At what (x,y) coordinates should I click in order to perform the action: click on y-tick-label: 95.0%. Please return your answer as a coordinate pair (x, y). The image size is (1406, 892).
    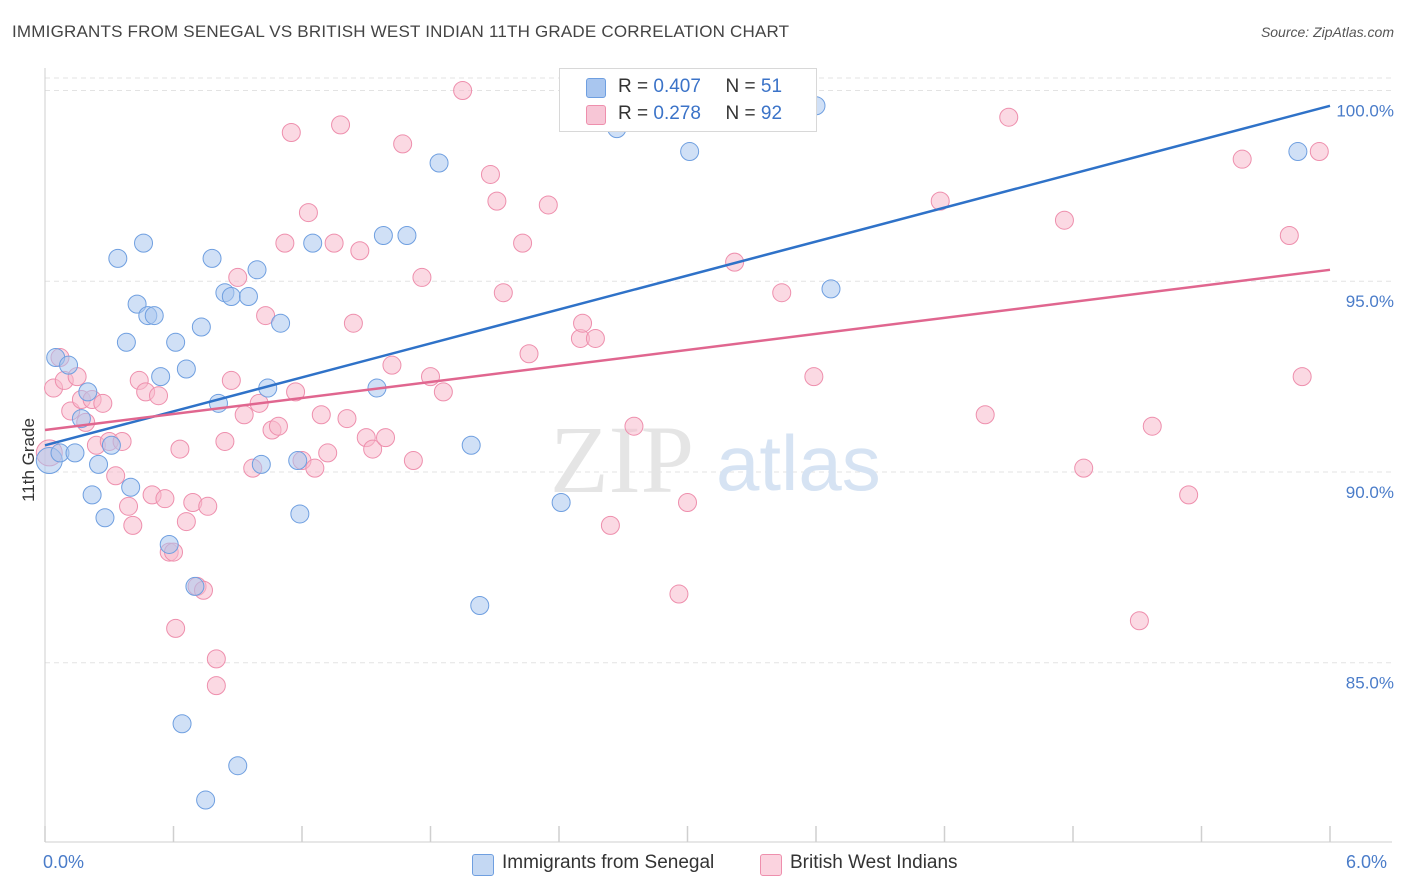
    Looking at the image, I should click on (1370, 301).